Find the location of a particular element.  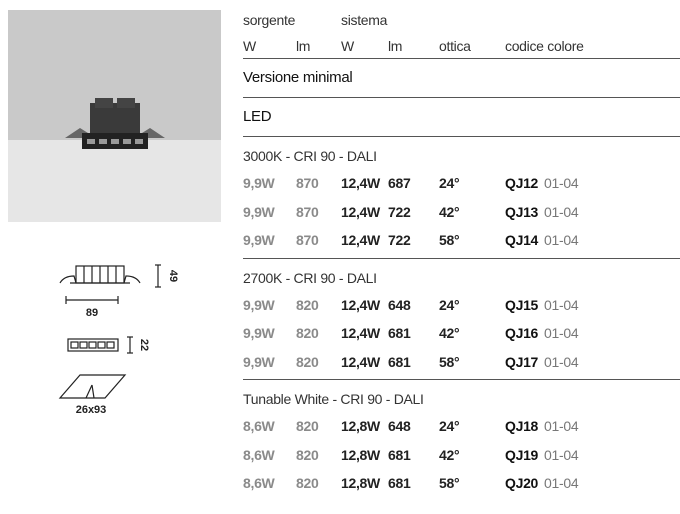

product-code: QJ17 is located at coordinates (522, 361).